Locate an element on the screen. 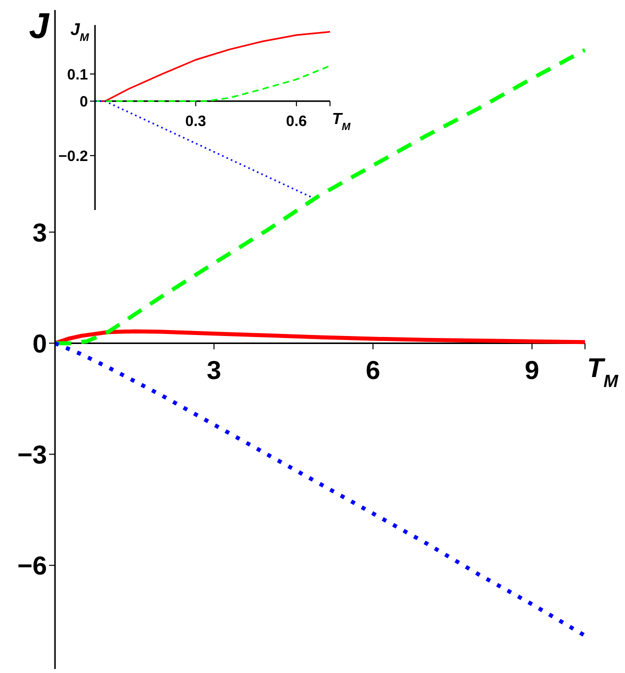 Image resolution: width=625 pixels, height=673 pixels. y-axis-title: J is located at coordinates (39, 25).